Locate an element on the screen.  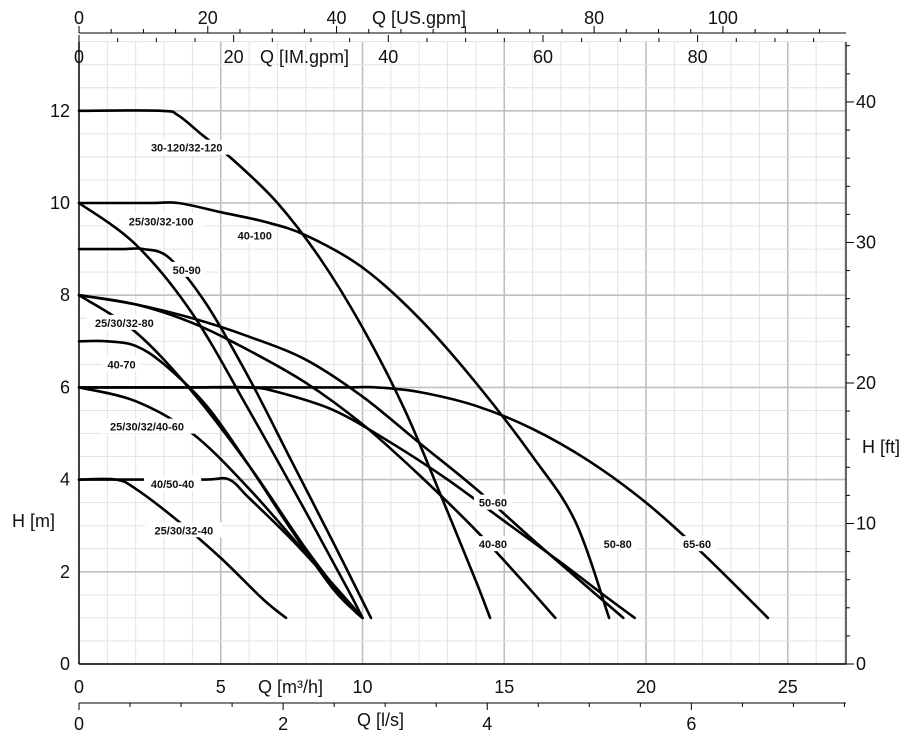
curve-label-text: 30-120/32-120 is located at coordinates (187, 149).